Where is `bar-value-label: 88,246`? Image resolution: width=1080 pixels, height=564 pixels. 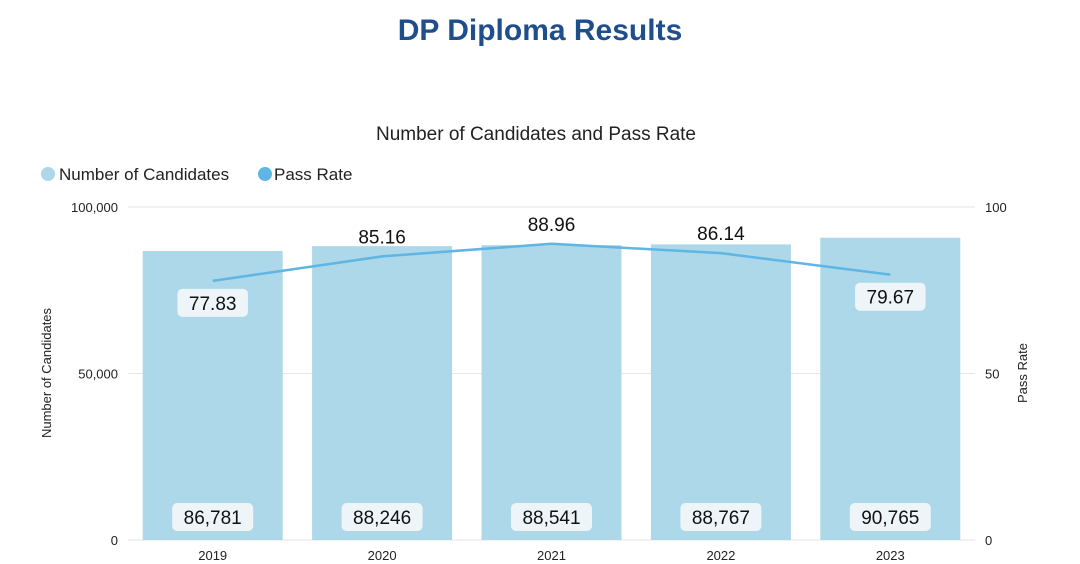
bar-value-label: 88,246 is located at coordinates (382, 518).